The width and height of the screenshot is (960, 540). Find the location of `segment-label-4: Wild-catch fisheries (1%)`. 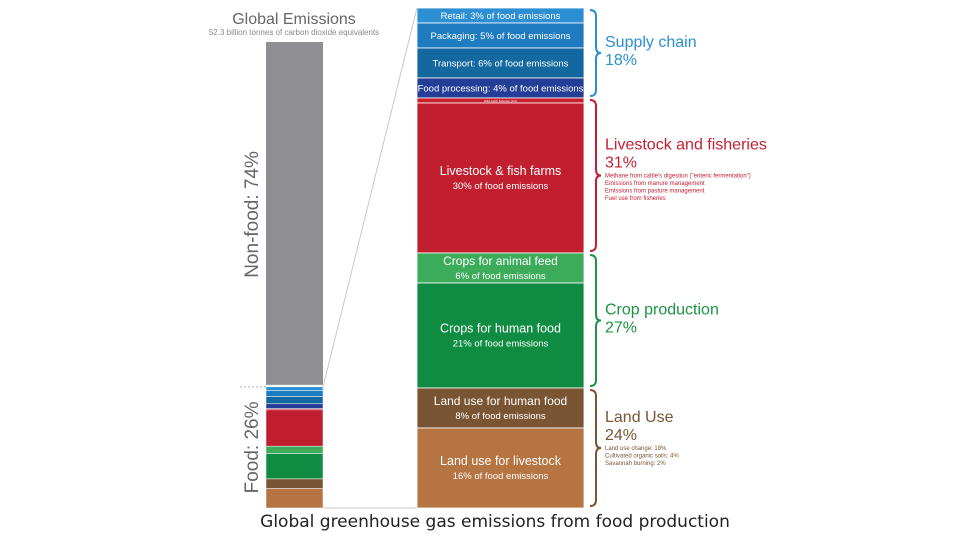

segment-label-4: Wild-catch fisheries (1%) is located at coordinates (500, 101).